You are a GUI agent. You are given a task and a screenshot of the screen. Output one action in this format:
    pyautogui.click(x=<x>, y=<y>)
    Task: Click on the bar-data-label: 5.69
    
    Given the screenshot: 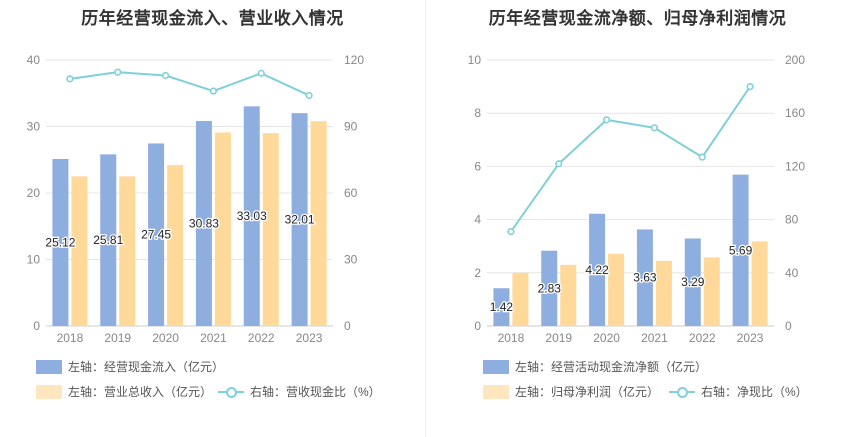 What is the action you would take?
    pyautogui.click(x=741, y=250)
    